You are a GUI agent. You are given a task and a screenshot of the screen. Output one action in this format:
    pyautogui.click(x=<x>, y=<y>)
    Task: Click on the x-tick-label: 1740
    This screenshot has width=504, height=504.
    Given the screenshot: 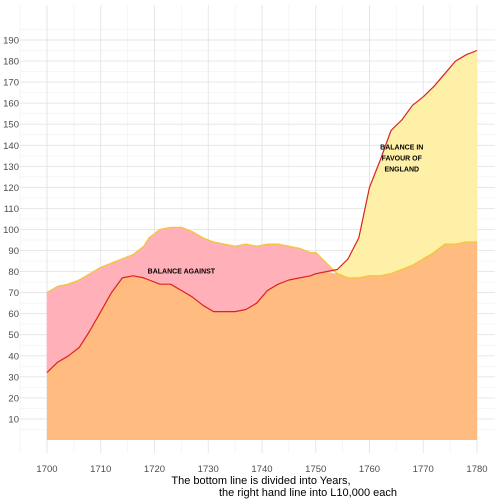 What is the action you would take?
    pyautogui.click(x=261, y=469)
    